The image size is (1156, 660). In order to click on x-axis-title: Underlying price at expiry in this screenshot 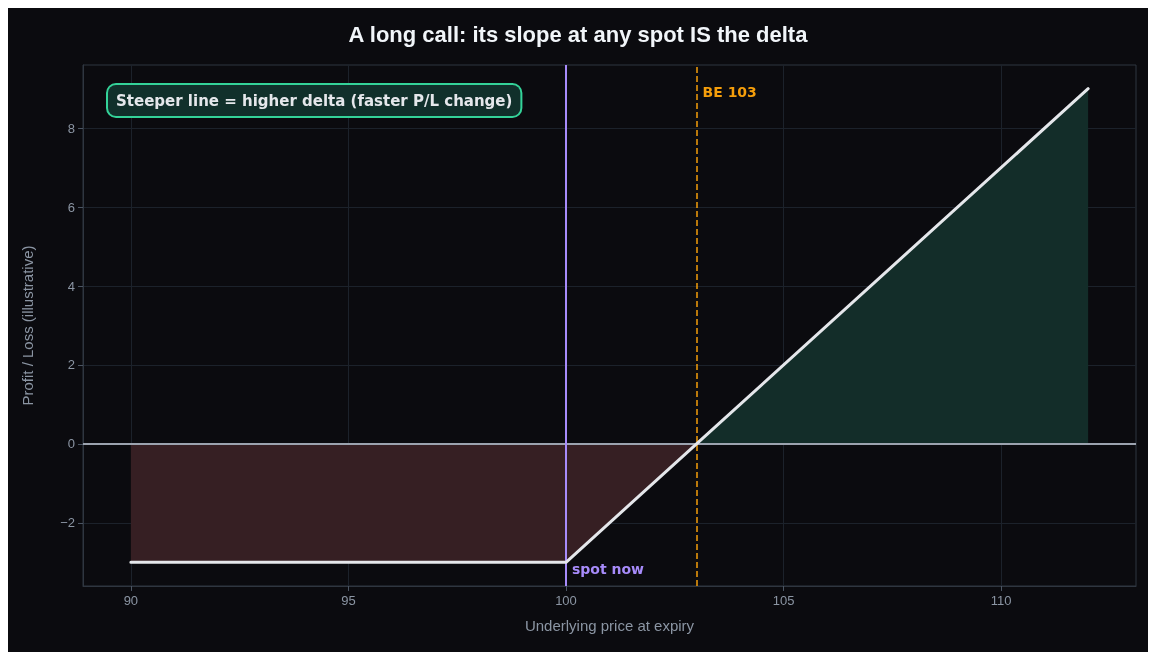, I will do `click(609, 625)`.